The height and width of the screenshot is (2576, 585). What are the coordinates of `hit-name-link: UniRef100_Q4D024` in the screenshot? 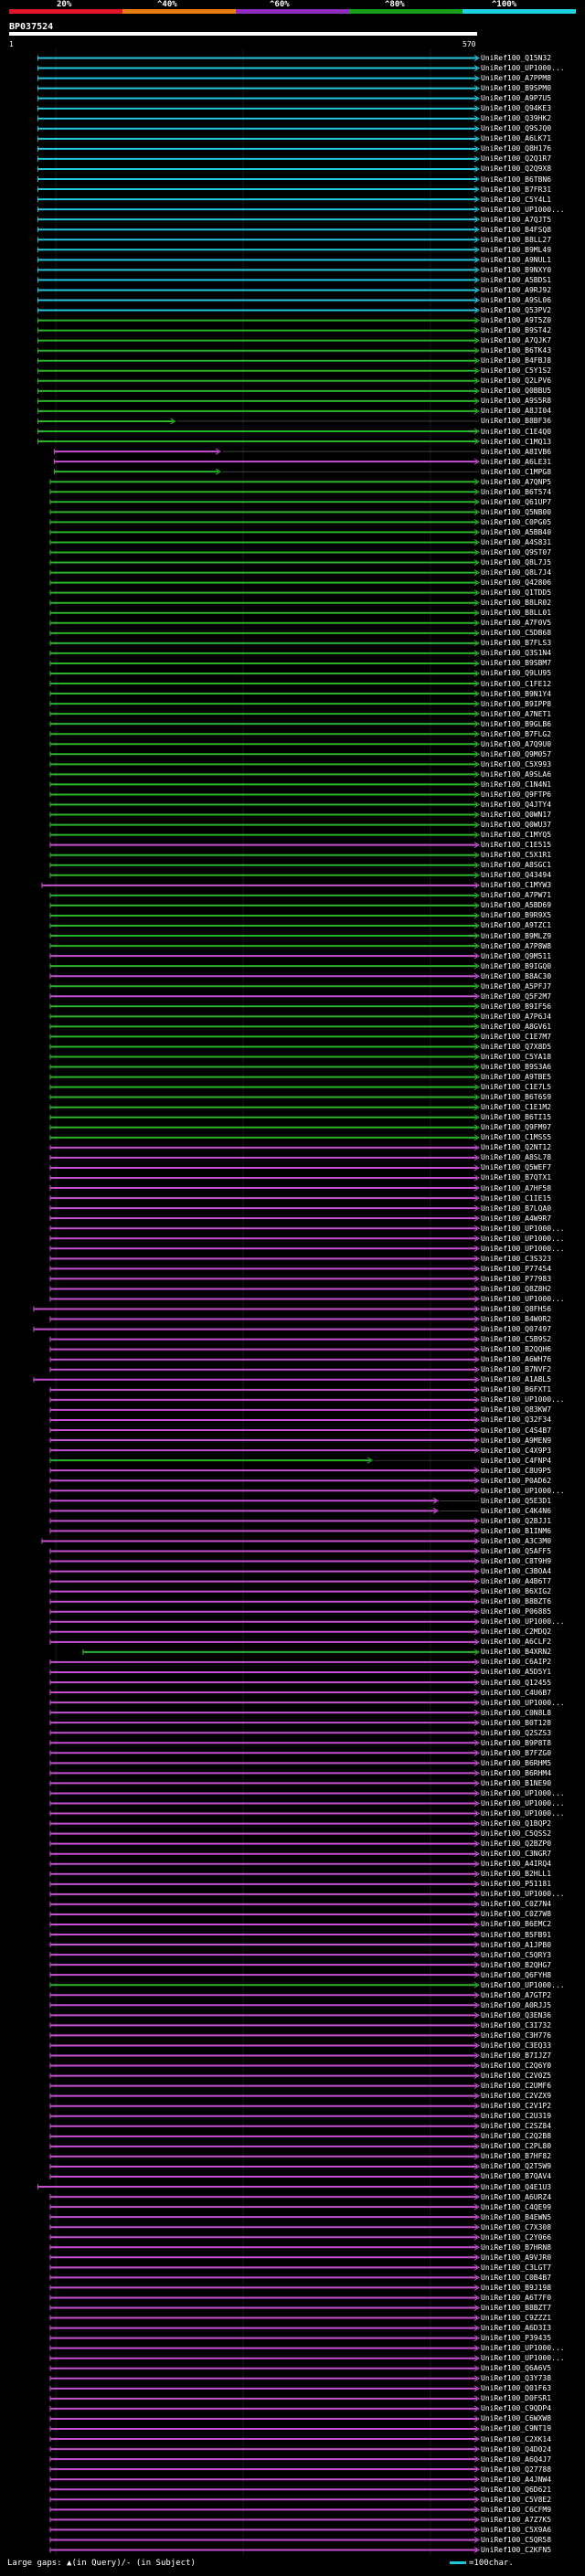 It's located at (516, 2449).